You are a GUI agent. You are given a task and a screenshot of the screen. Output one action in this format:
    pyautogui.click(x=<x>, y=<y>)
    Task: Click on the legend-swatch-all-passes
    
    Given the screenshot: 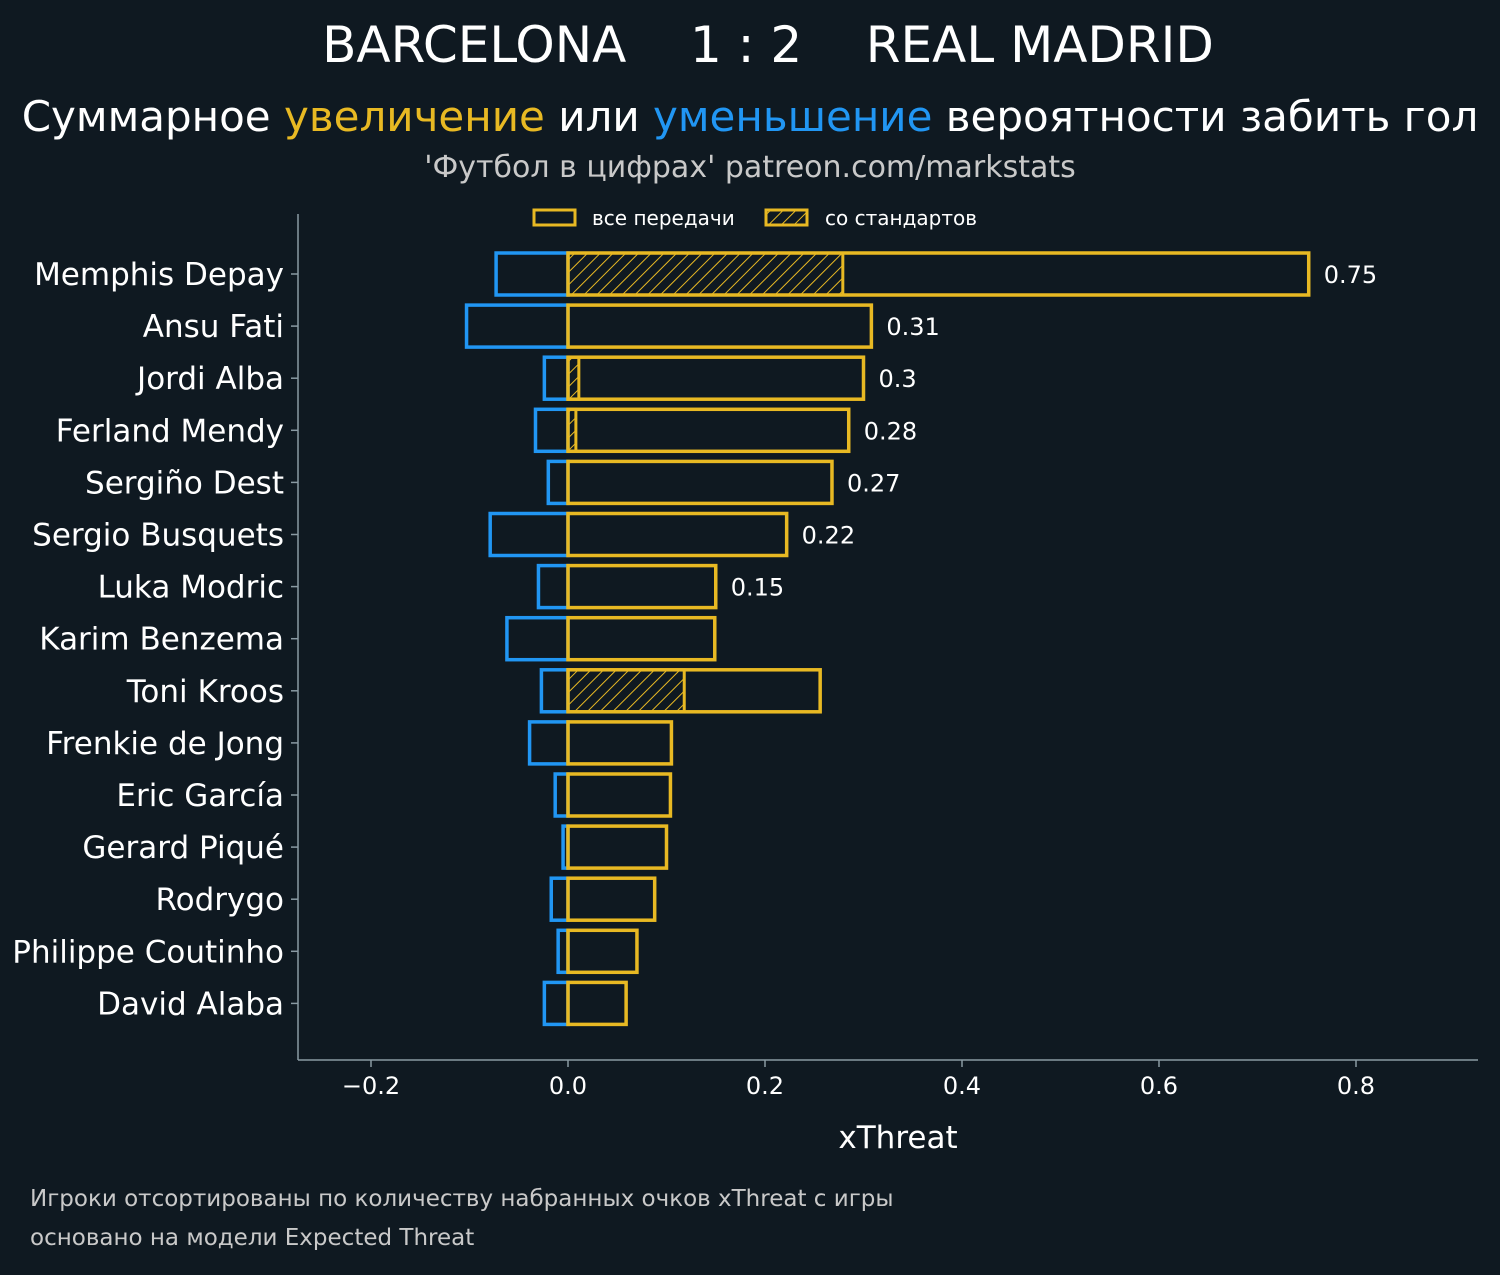 What is the action you would take?
    pyautogui.click(x=554, y=217)
    